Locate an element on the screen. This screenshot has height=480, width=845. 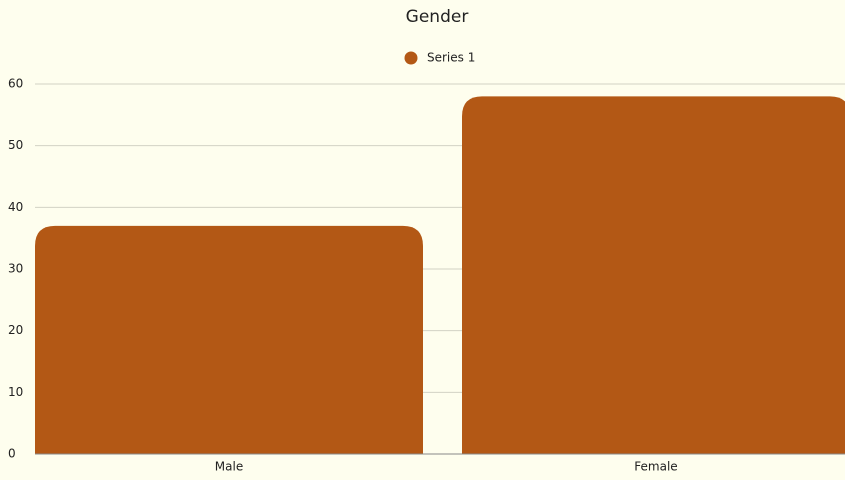
y-tick-label: 50 is located at coordinates (15, 145).